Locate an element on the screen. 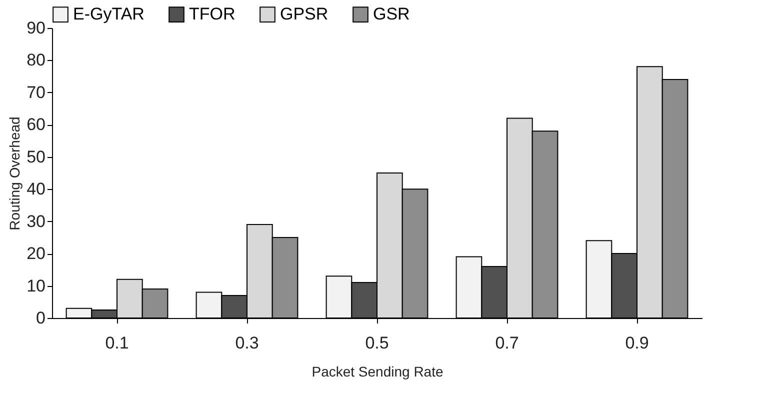 The width and height of the screenshot is (758, 406). y-tick-label: 20 is located at coordinates (36, 254).